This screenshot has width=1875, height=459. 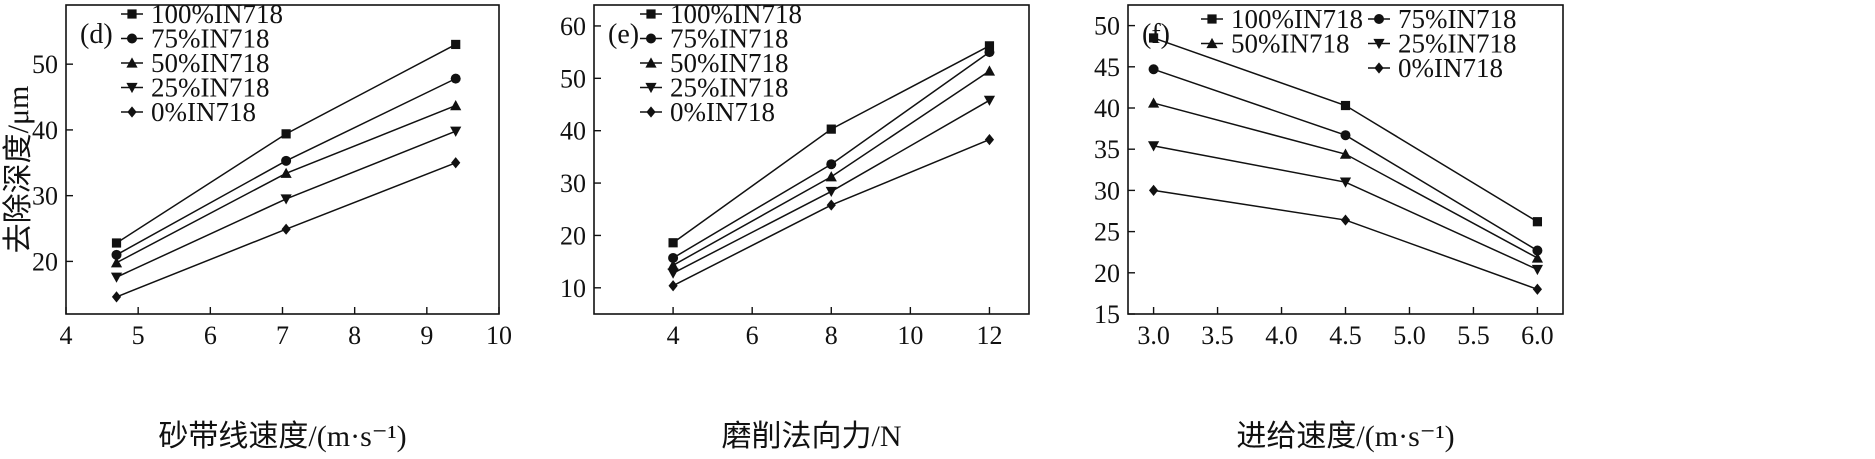 I want to click on panel-label: (e), so click(x=623, y=34).